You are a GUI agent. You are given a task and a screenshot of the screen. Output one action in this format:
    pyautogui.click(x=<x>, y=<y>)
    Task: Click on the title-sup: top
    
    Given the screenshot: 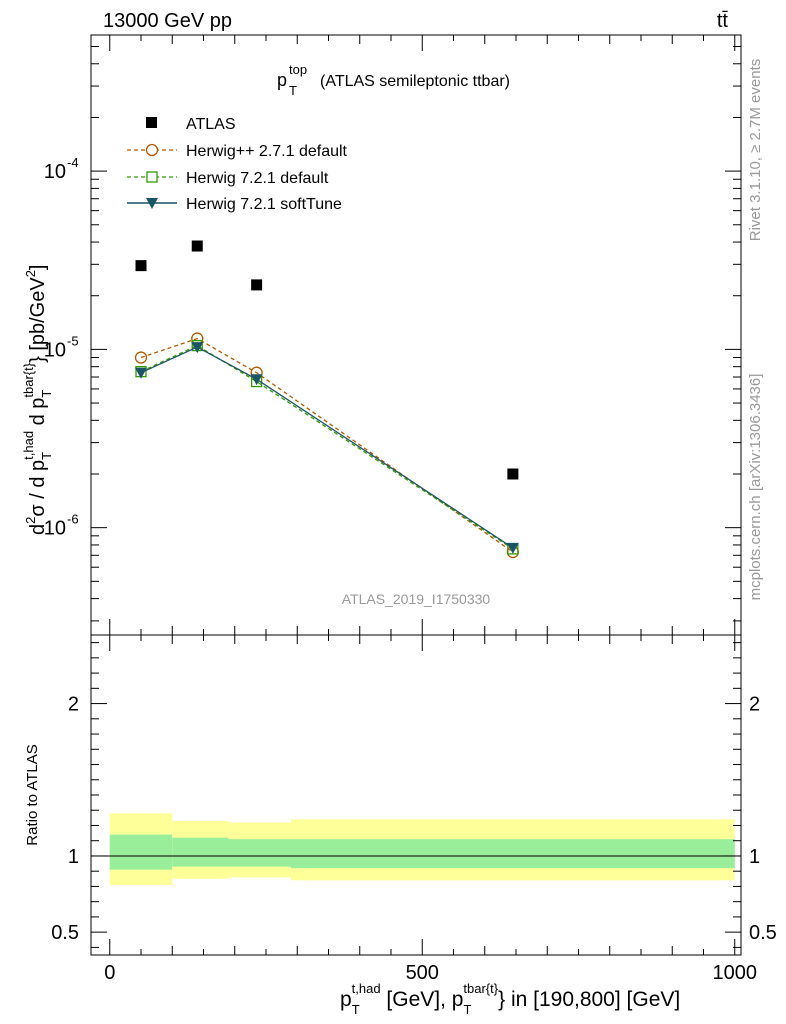 What is the action you would take?
    pyautogui.click(x=298, y=69)
    